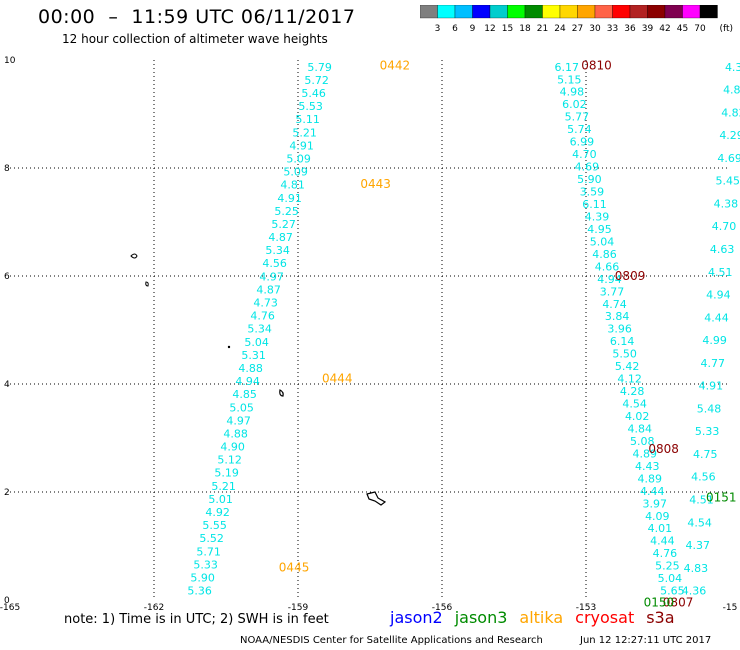  What do you see at coordinates (727, 28) in the screenshot?
I see `color-scale-unit: (ft)` at bounding box center [727, 28].